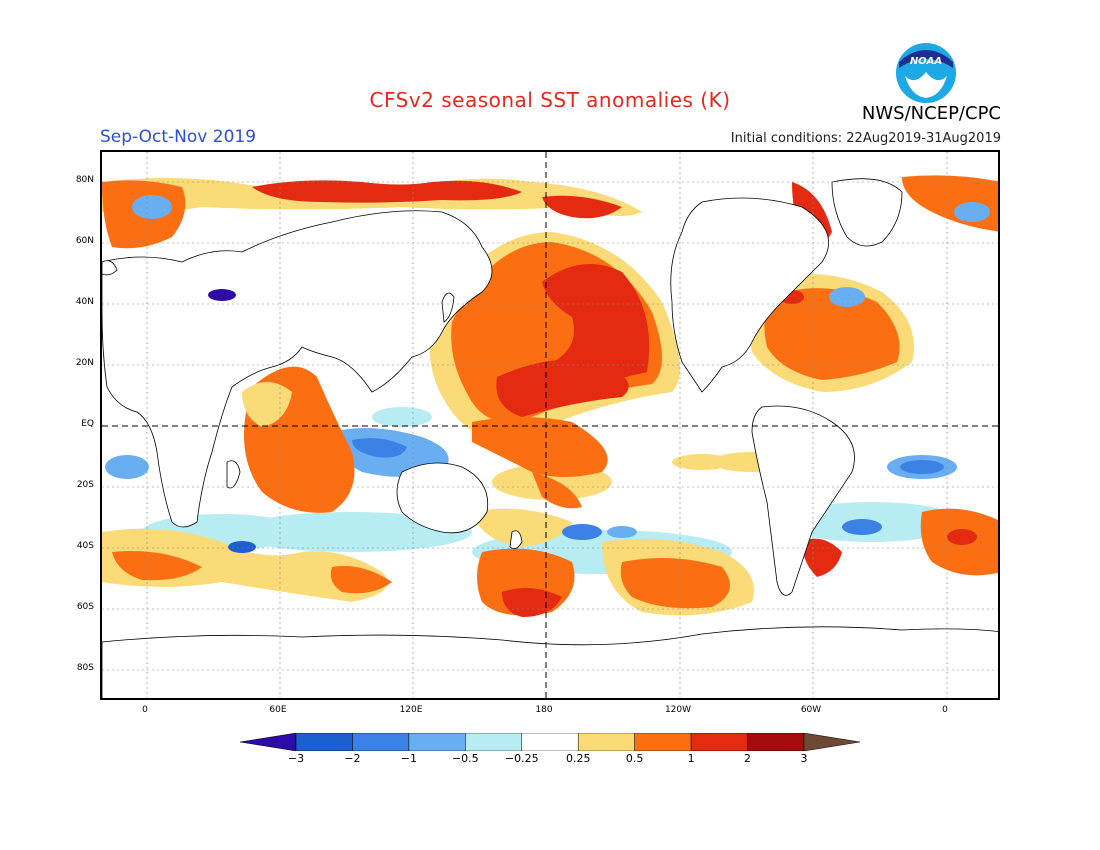  I want to click on lat-label-20n: 20N, so click(84, 363).